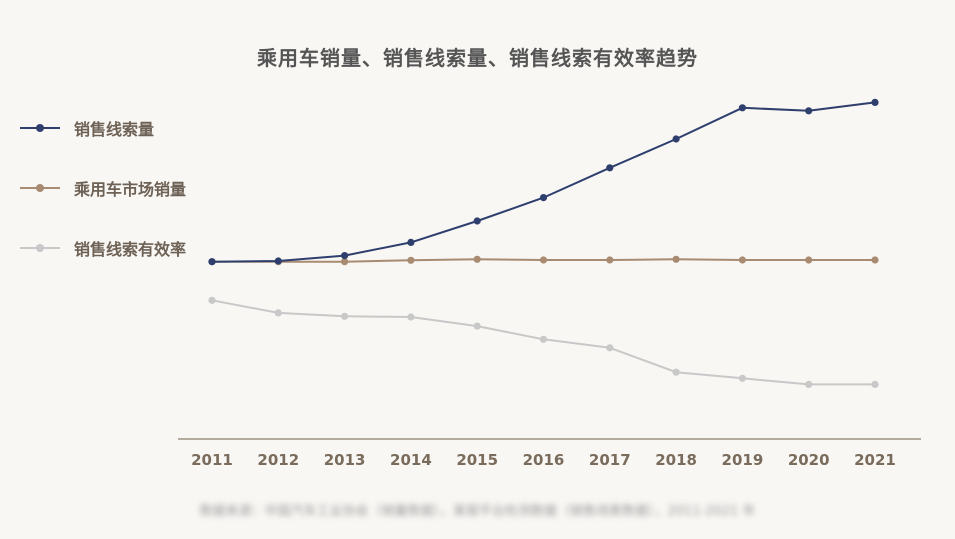 The height and width of the screenshot is (539, 955). What do you see at coordinates (477, 58) in the screenshot?
I see `chart-title: 乘用车销量、销售线索量、销售线索有效率趋势` at bounding box center [477, 58].